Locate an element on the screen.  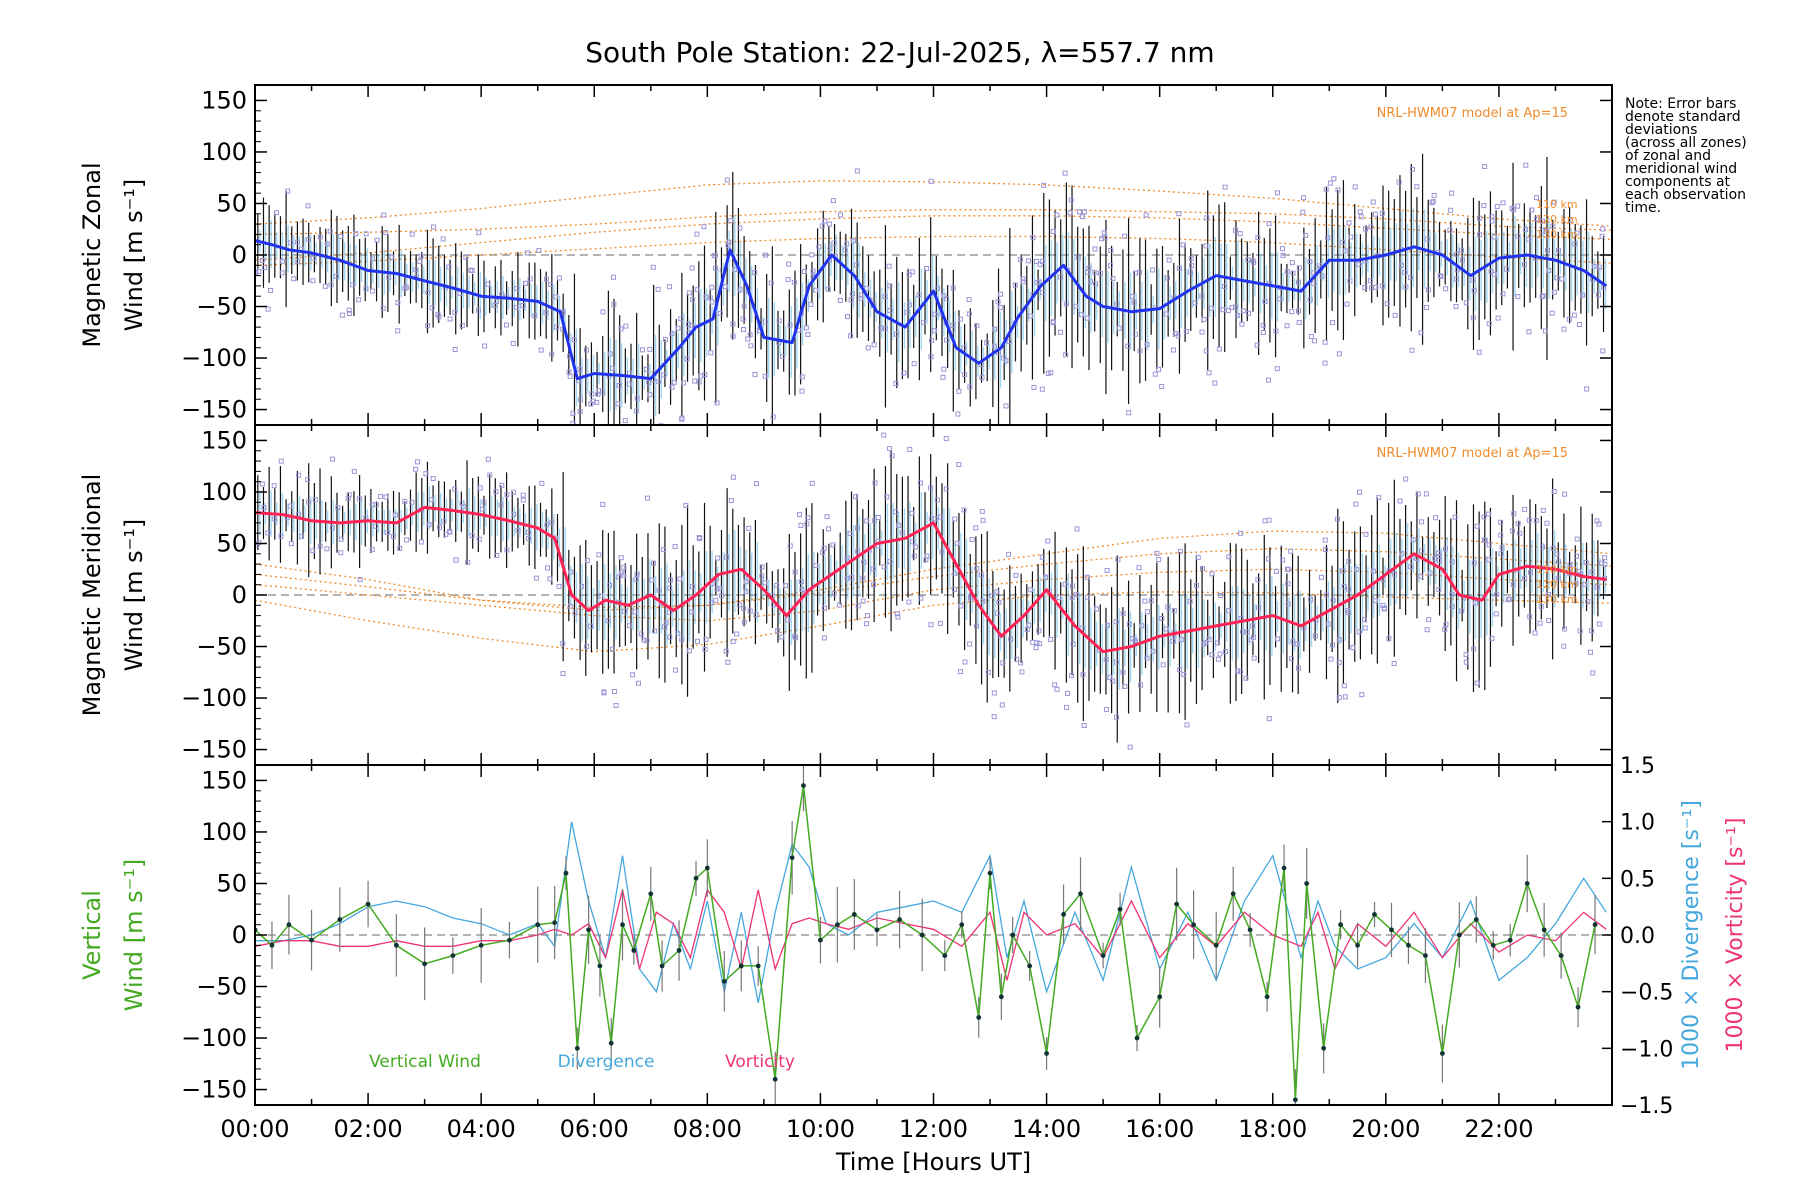
note-line: time. is located at coordinates (1643, 208).